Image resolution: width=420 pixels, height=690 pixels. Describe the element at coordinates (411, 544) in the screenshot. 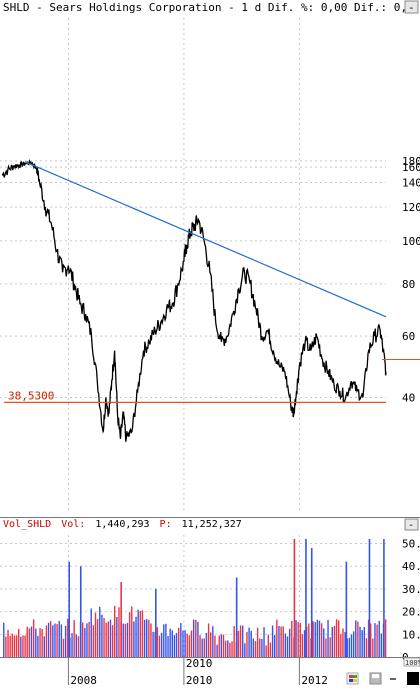

I see `volume-y-tick-label: 50.` at that location.